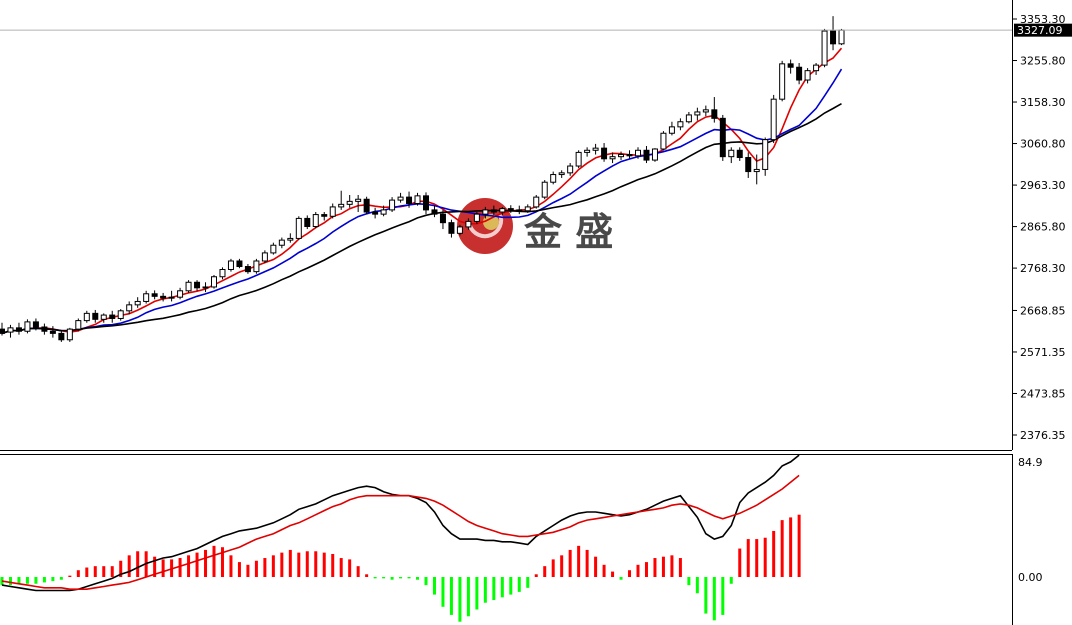 Image resolution: width=1072 pixels, height=625 pixels. What do you see at coordinates (1043, 352) in the screenshot?
I see `price-tick-label: 2571.35` at bounding box center [1043, 352].